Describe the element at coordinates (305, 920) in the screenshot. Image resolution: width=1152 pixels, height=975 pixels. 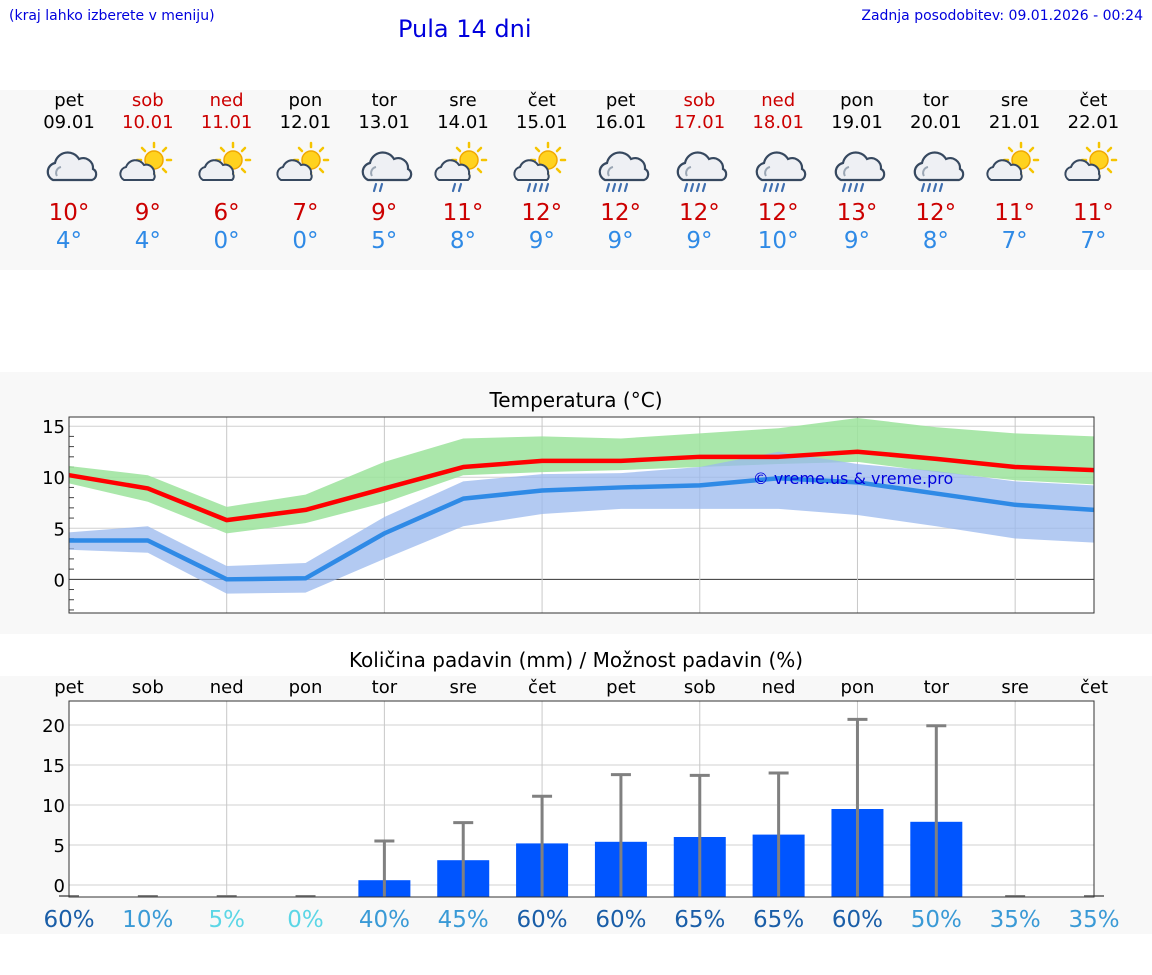
I see `precip-probability: 0%` at that location.